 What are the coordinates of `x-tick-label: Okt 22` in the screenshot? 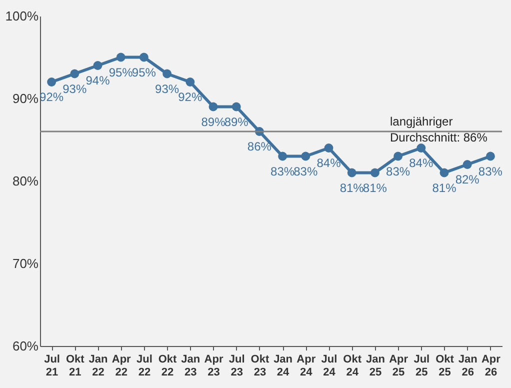 It's located at (168, 366).